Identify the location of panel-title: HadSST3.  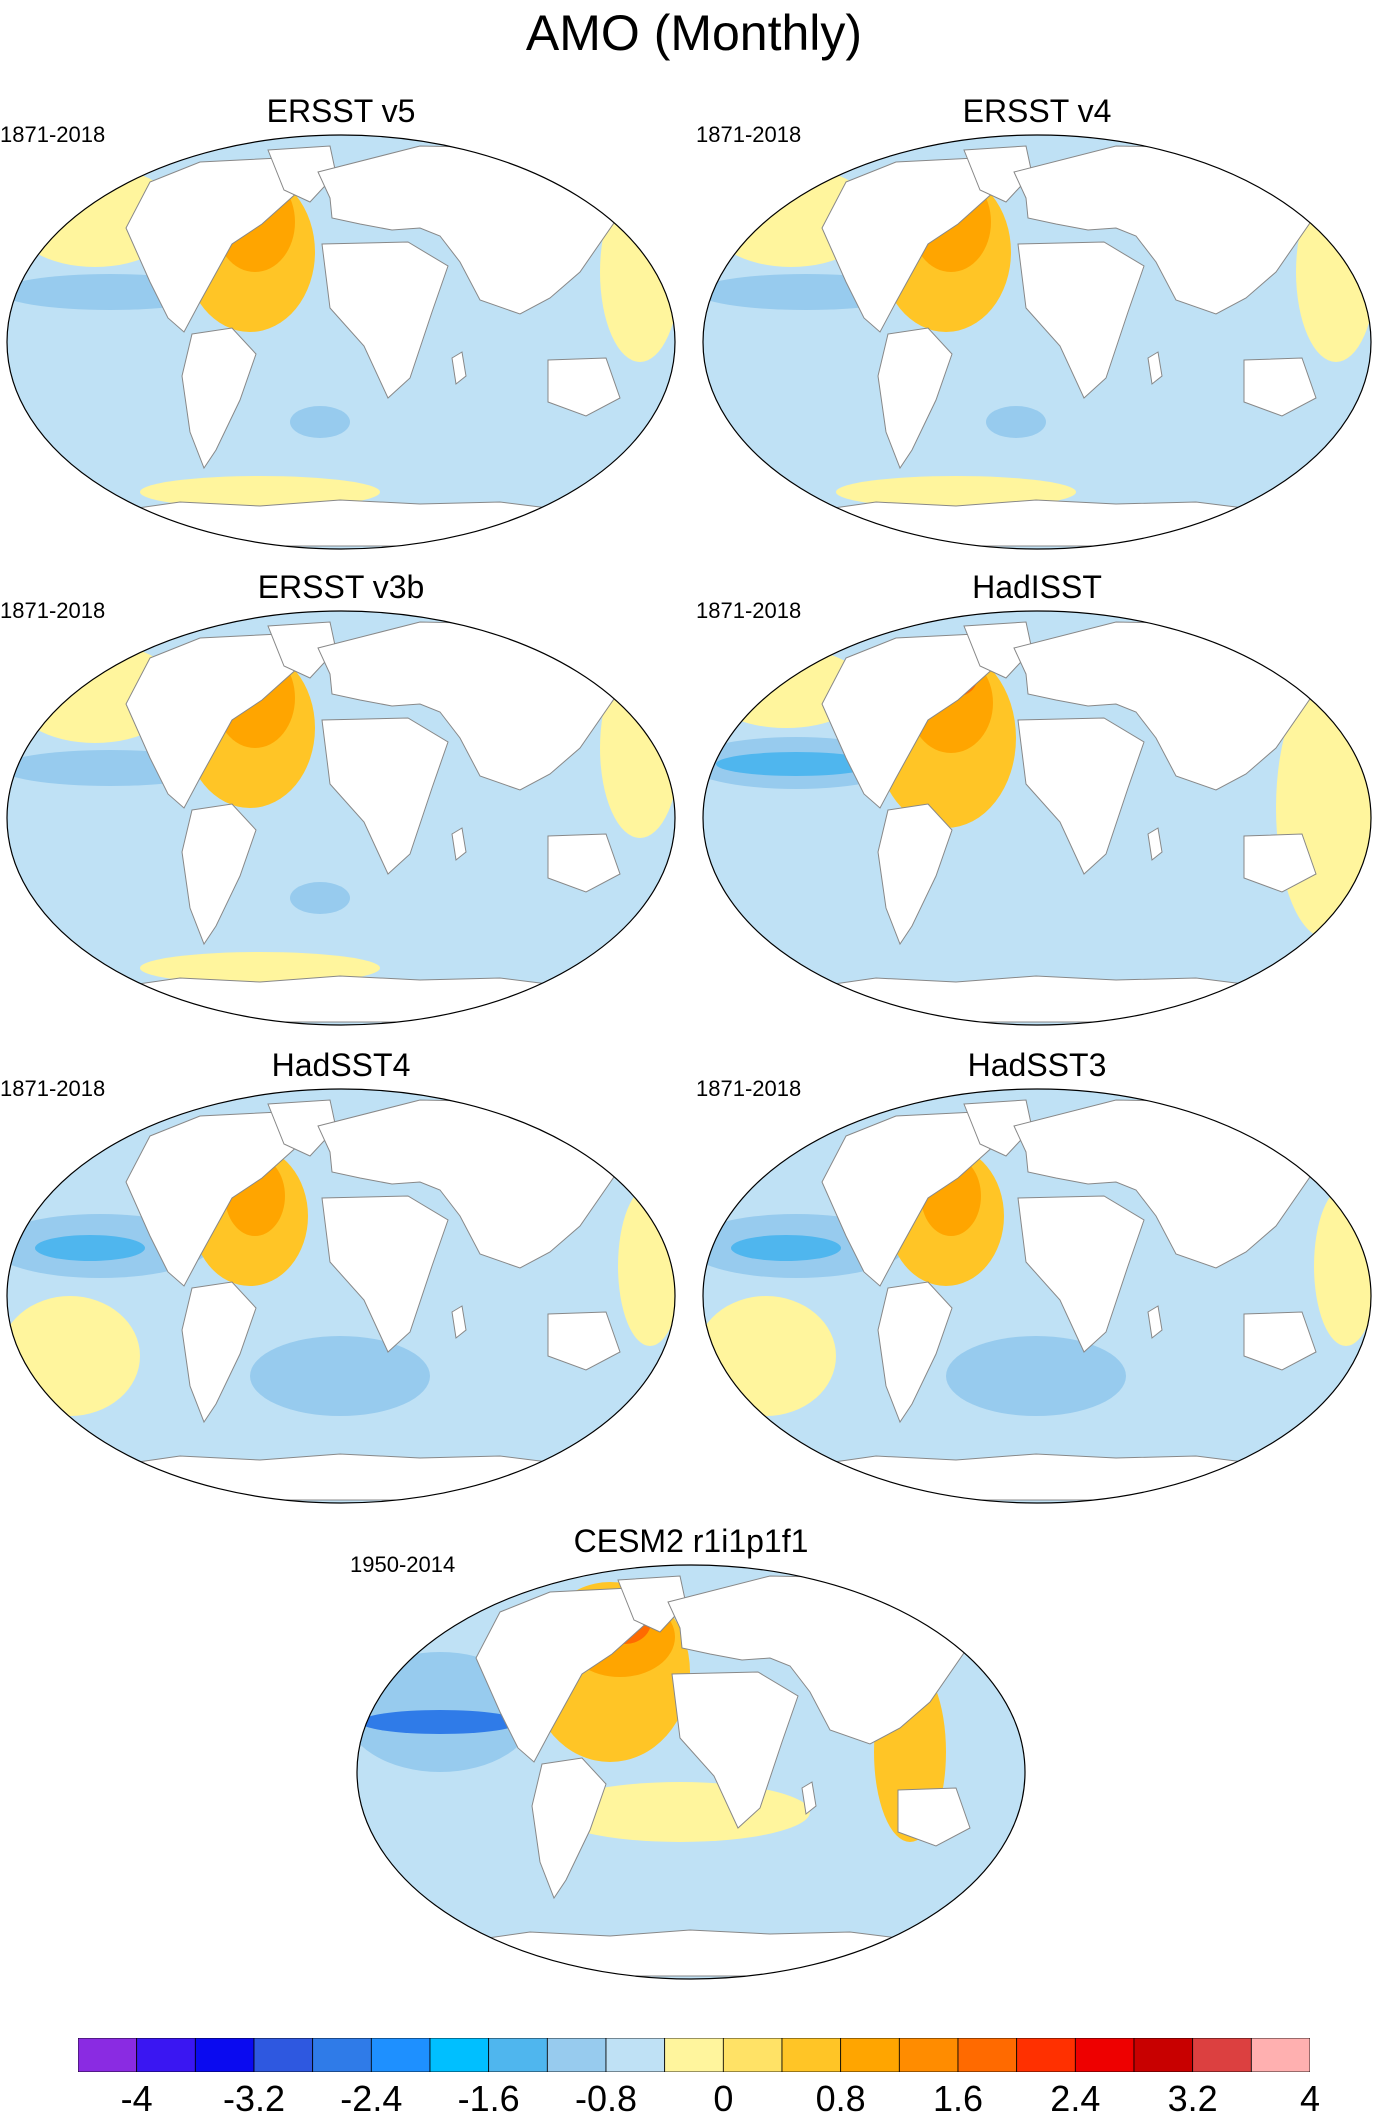
(1037, 1065).